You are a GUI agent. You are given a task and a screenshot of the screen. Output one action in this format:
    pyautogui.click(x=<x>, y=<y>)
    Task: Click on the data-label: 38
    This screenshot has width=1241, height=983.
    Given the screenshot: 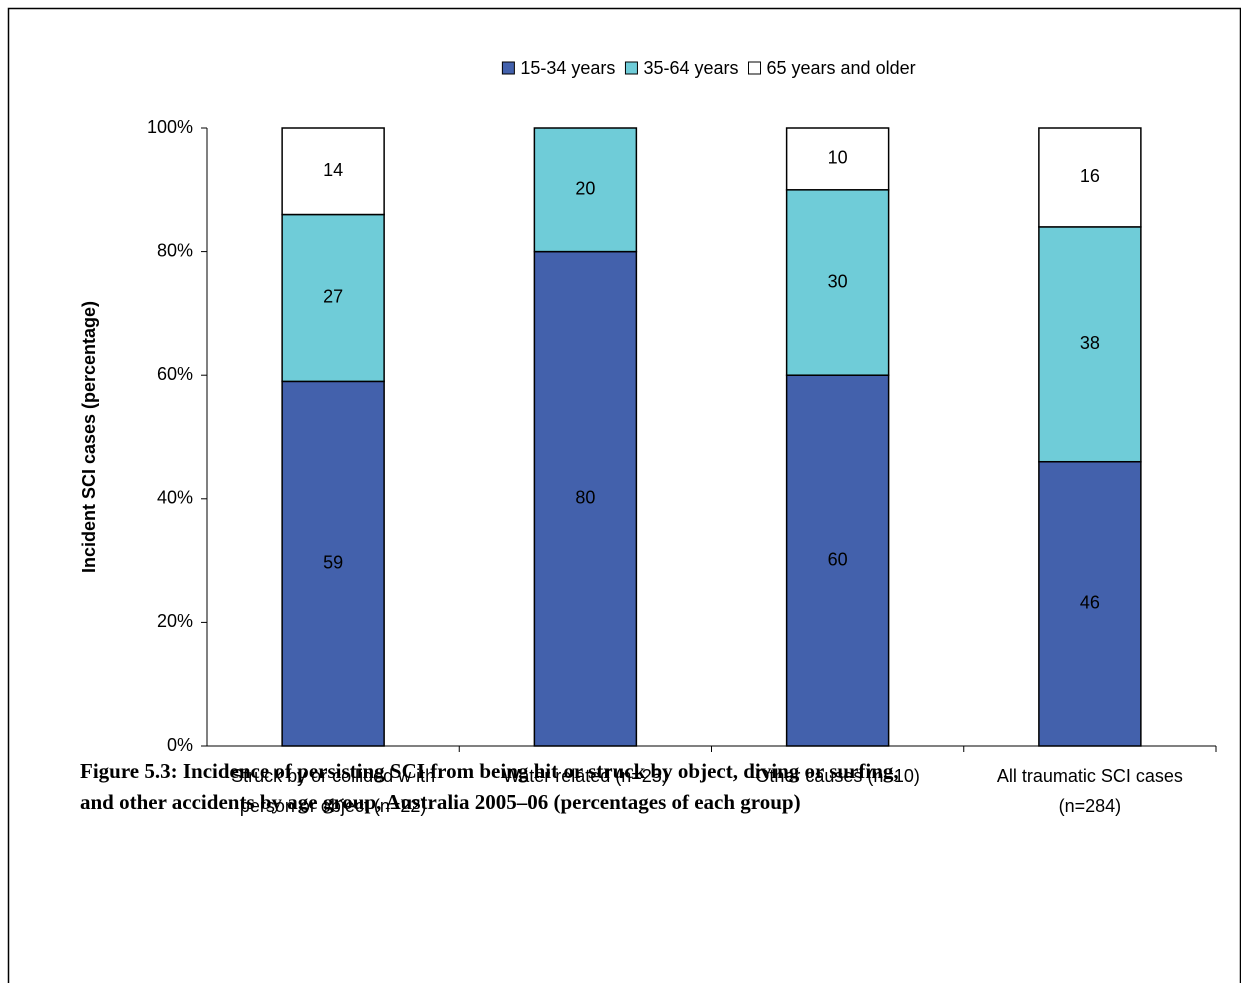 What is the action you would take?
    pyautogui.click(x=1090, y=343)
    